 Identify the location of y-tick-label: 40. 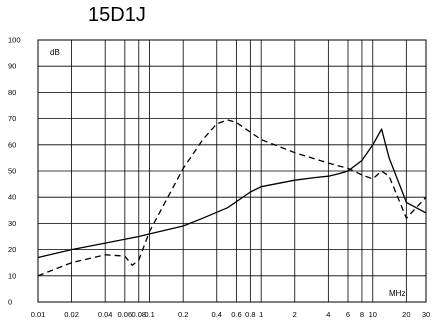
(12, 197).